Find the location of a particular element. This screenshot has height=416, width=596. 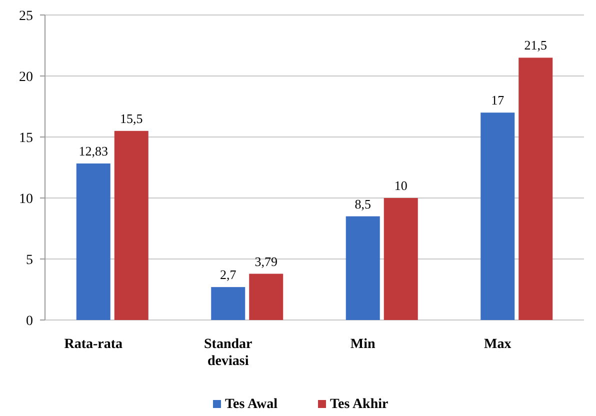

y-tick-label: 10 is located at coordinates (26, 199).